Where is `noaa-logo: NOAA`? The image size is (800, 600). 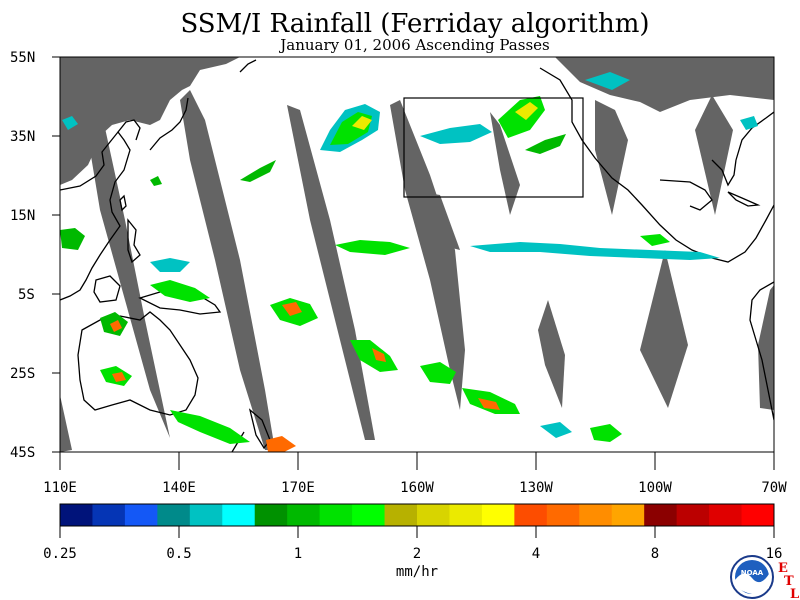 noaa-logo: NOAA is located at coordinates (752, 577).